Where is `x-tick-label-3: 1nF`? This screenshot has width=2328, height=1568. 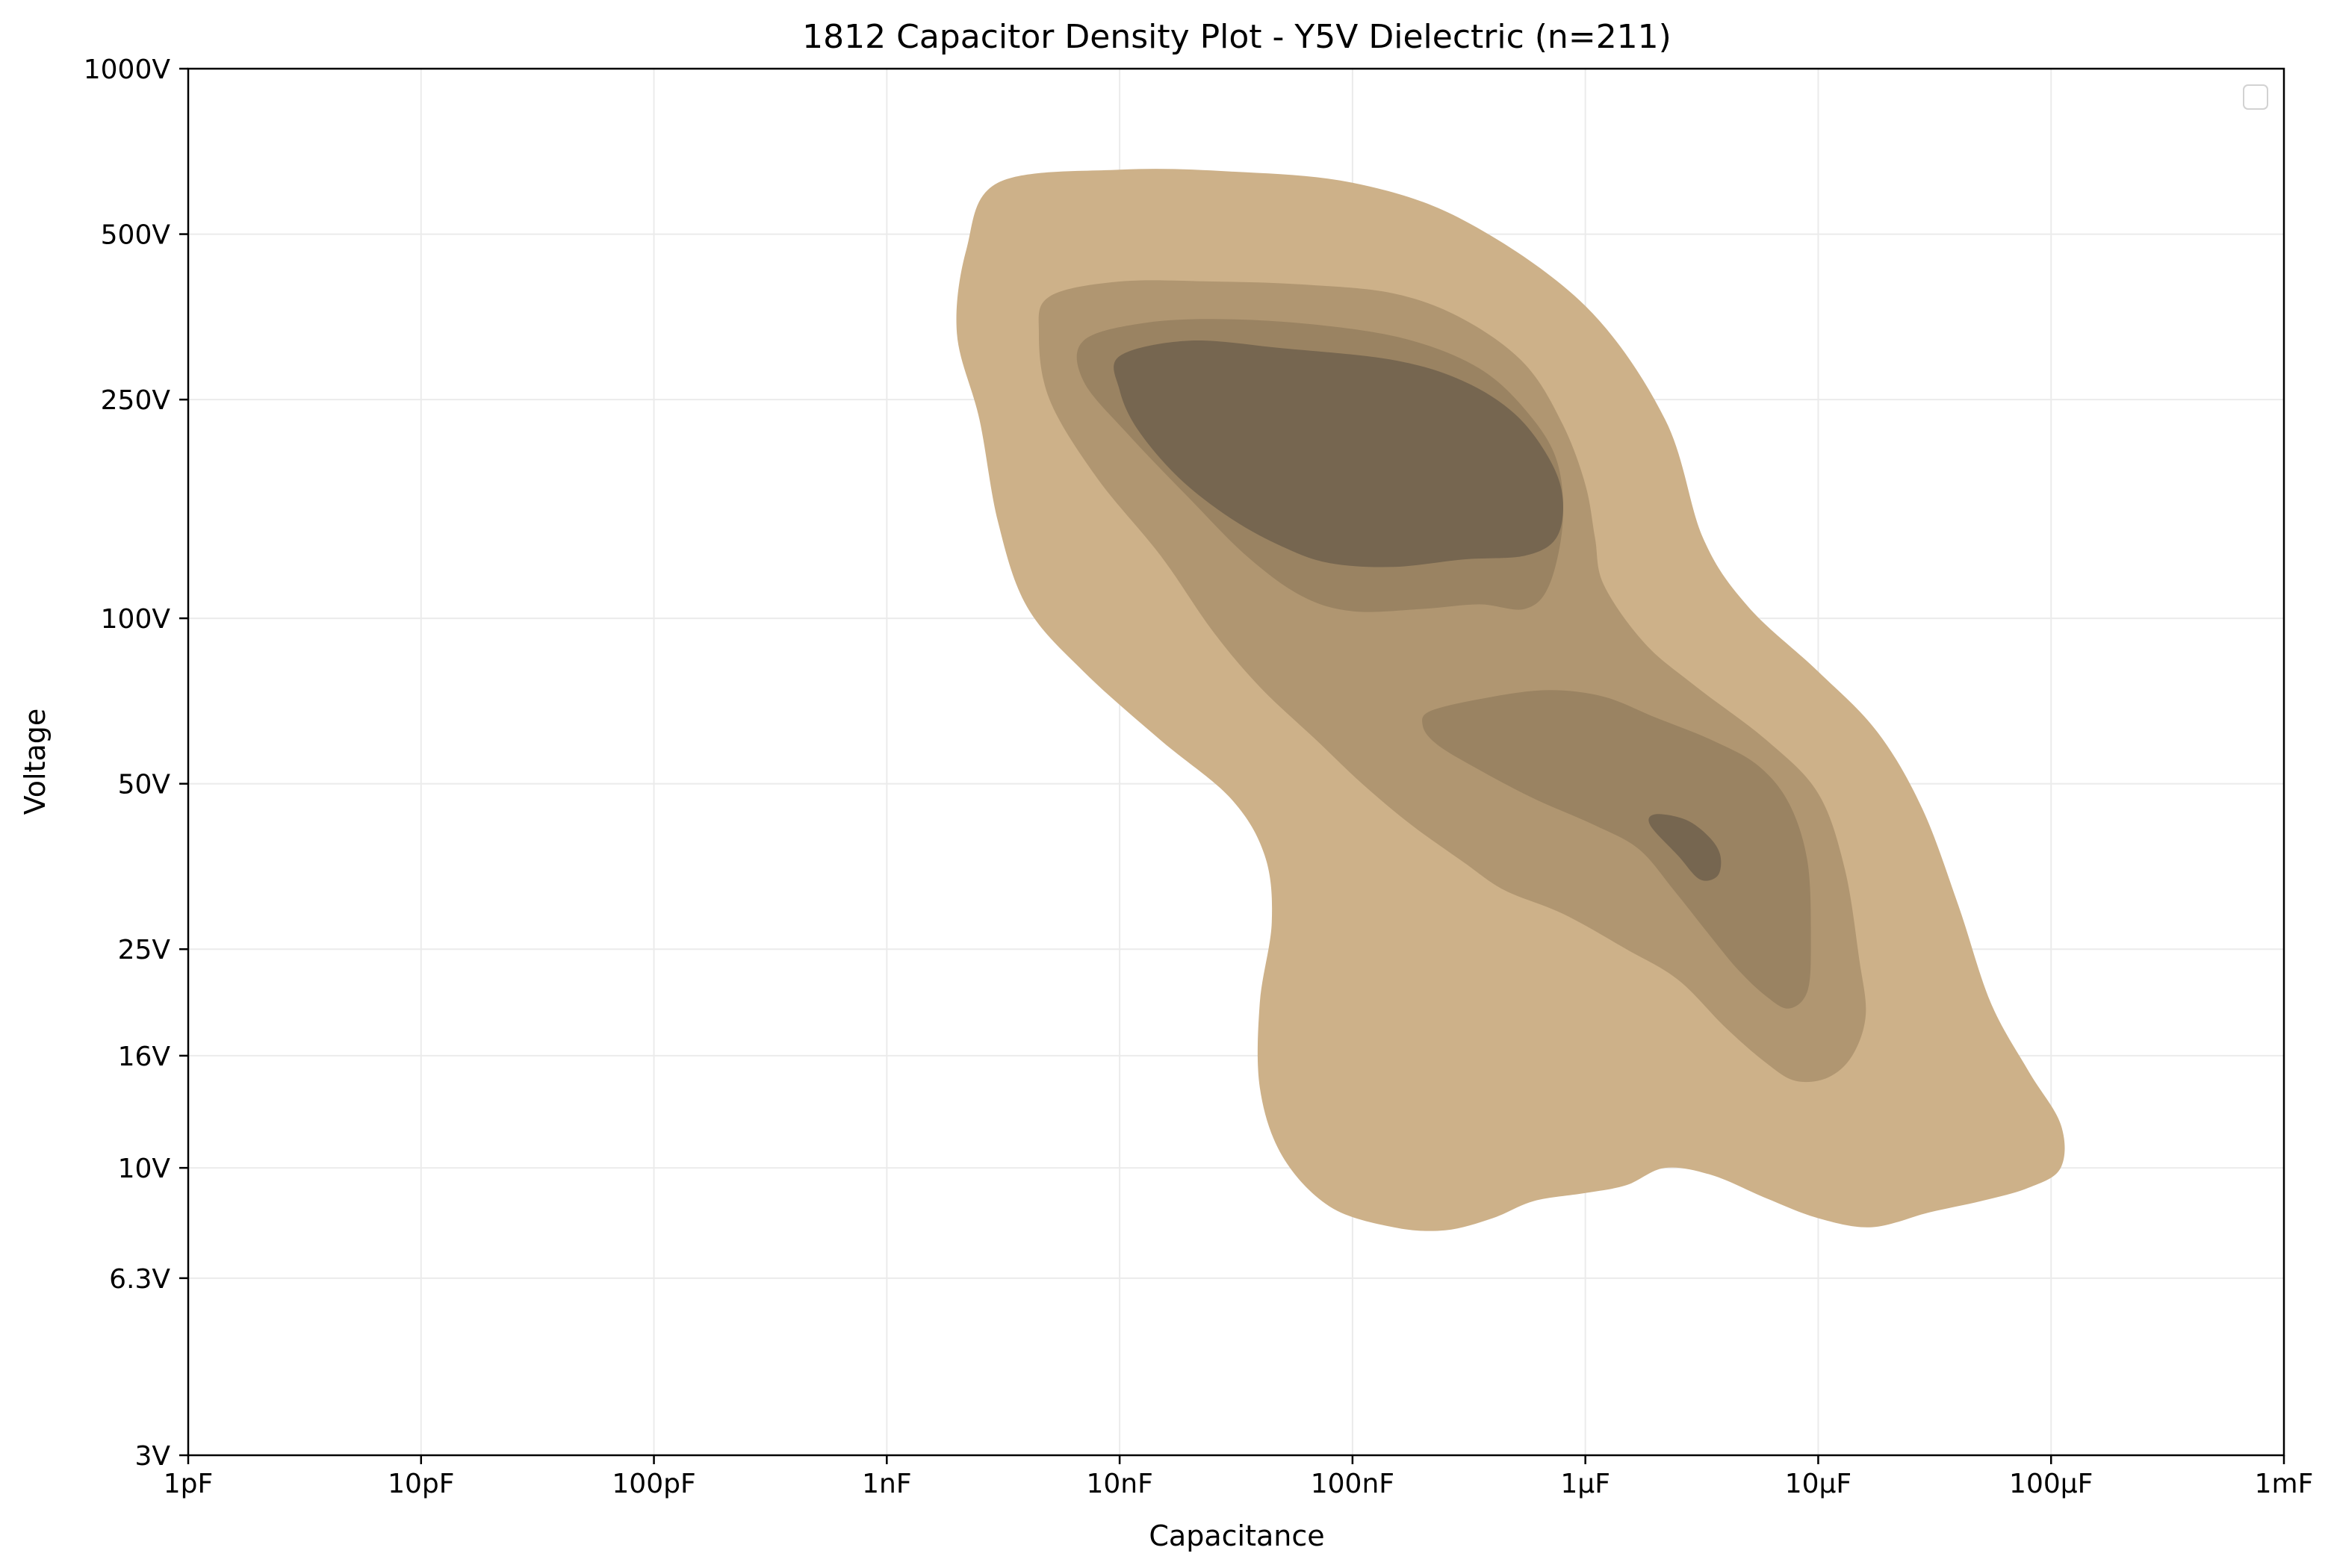 x-tick-label-3: 1nF is located at coordinates (886, 1484).